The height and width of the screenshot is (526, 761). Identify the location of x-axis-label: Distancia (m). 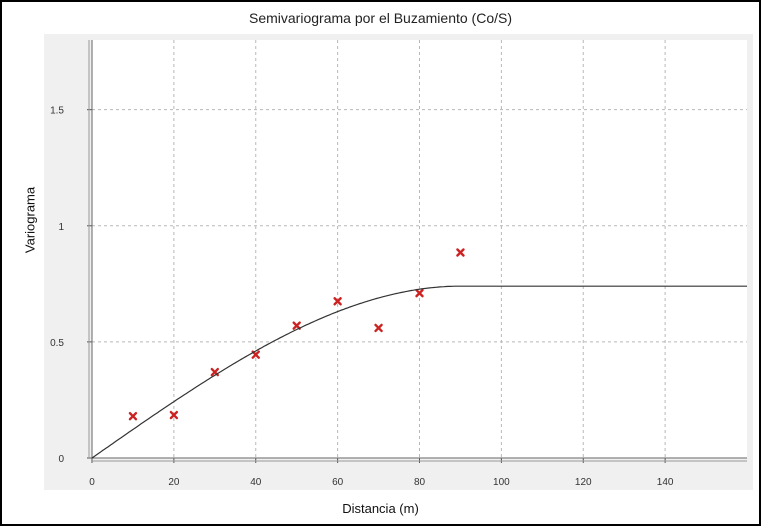
(380, 508).